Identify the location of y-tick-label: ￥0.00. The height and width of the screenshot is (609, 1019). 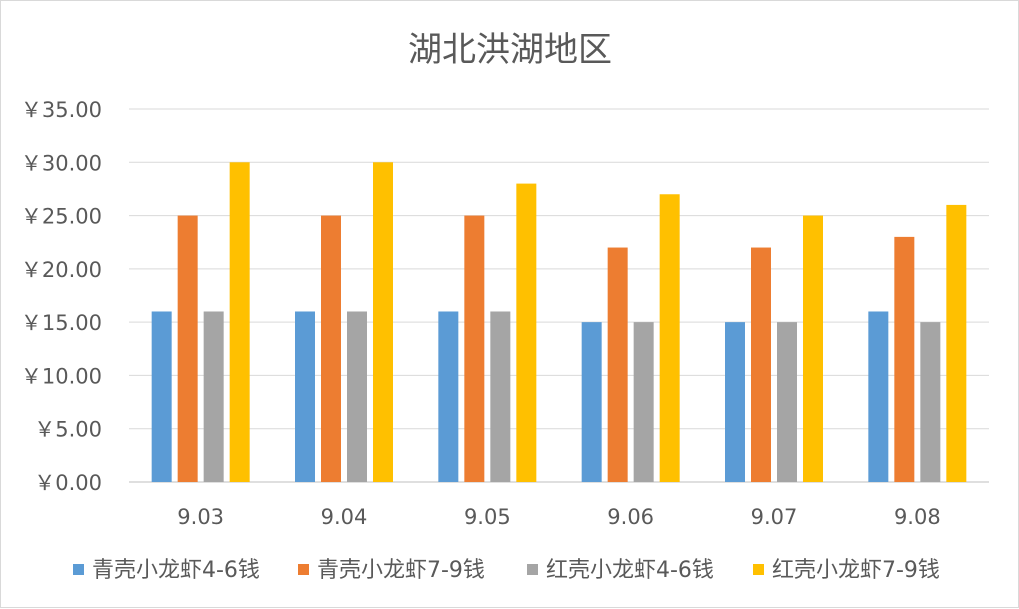
(68, 483).